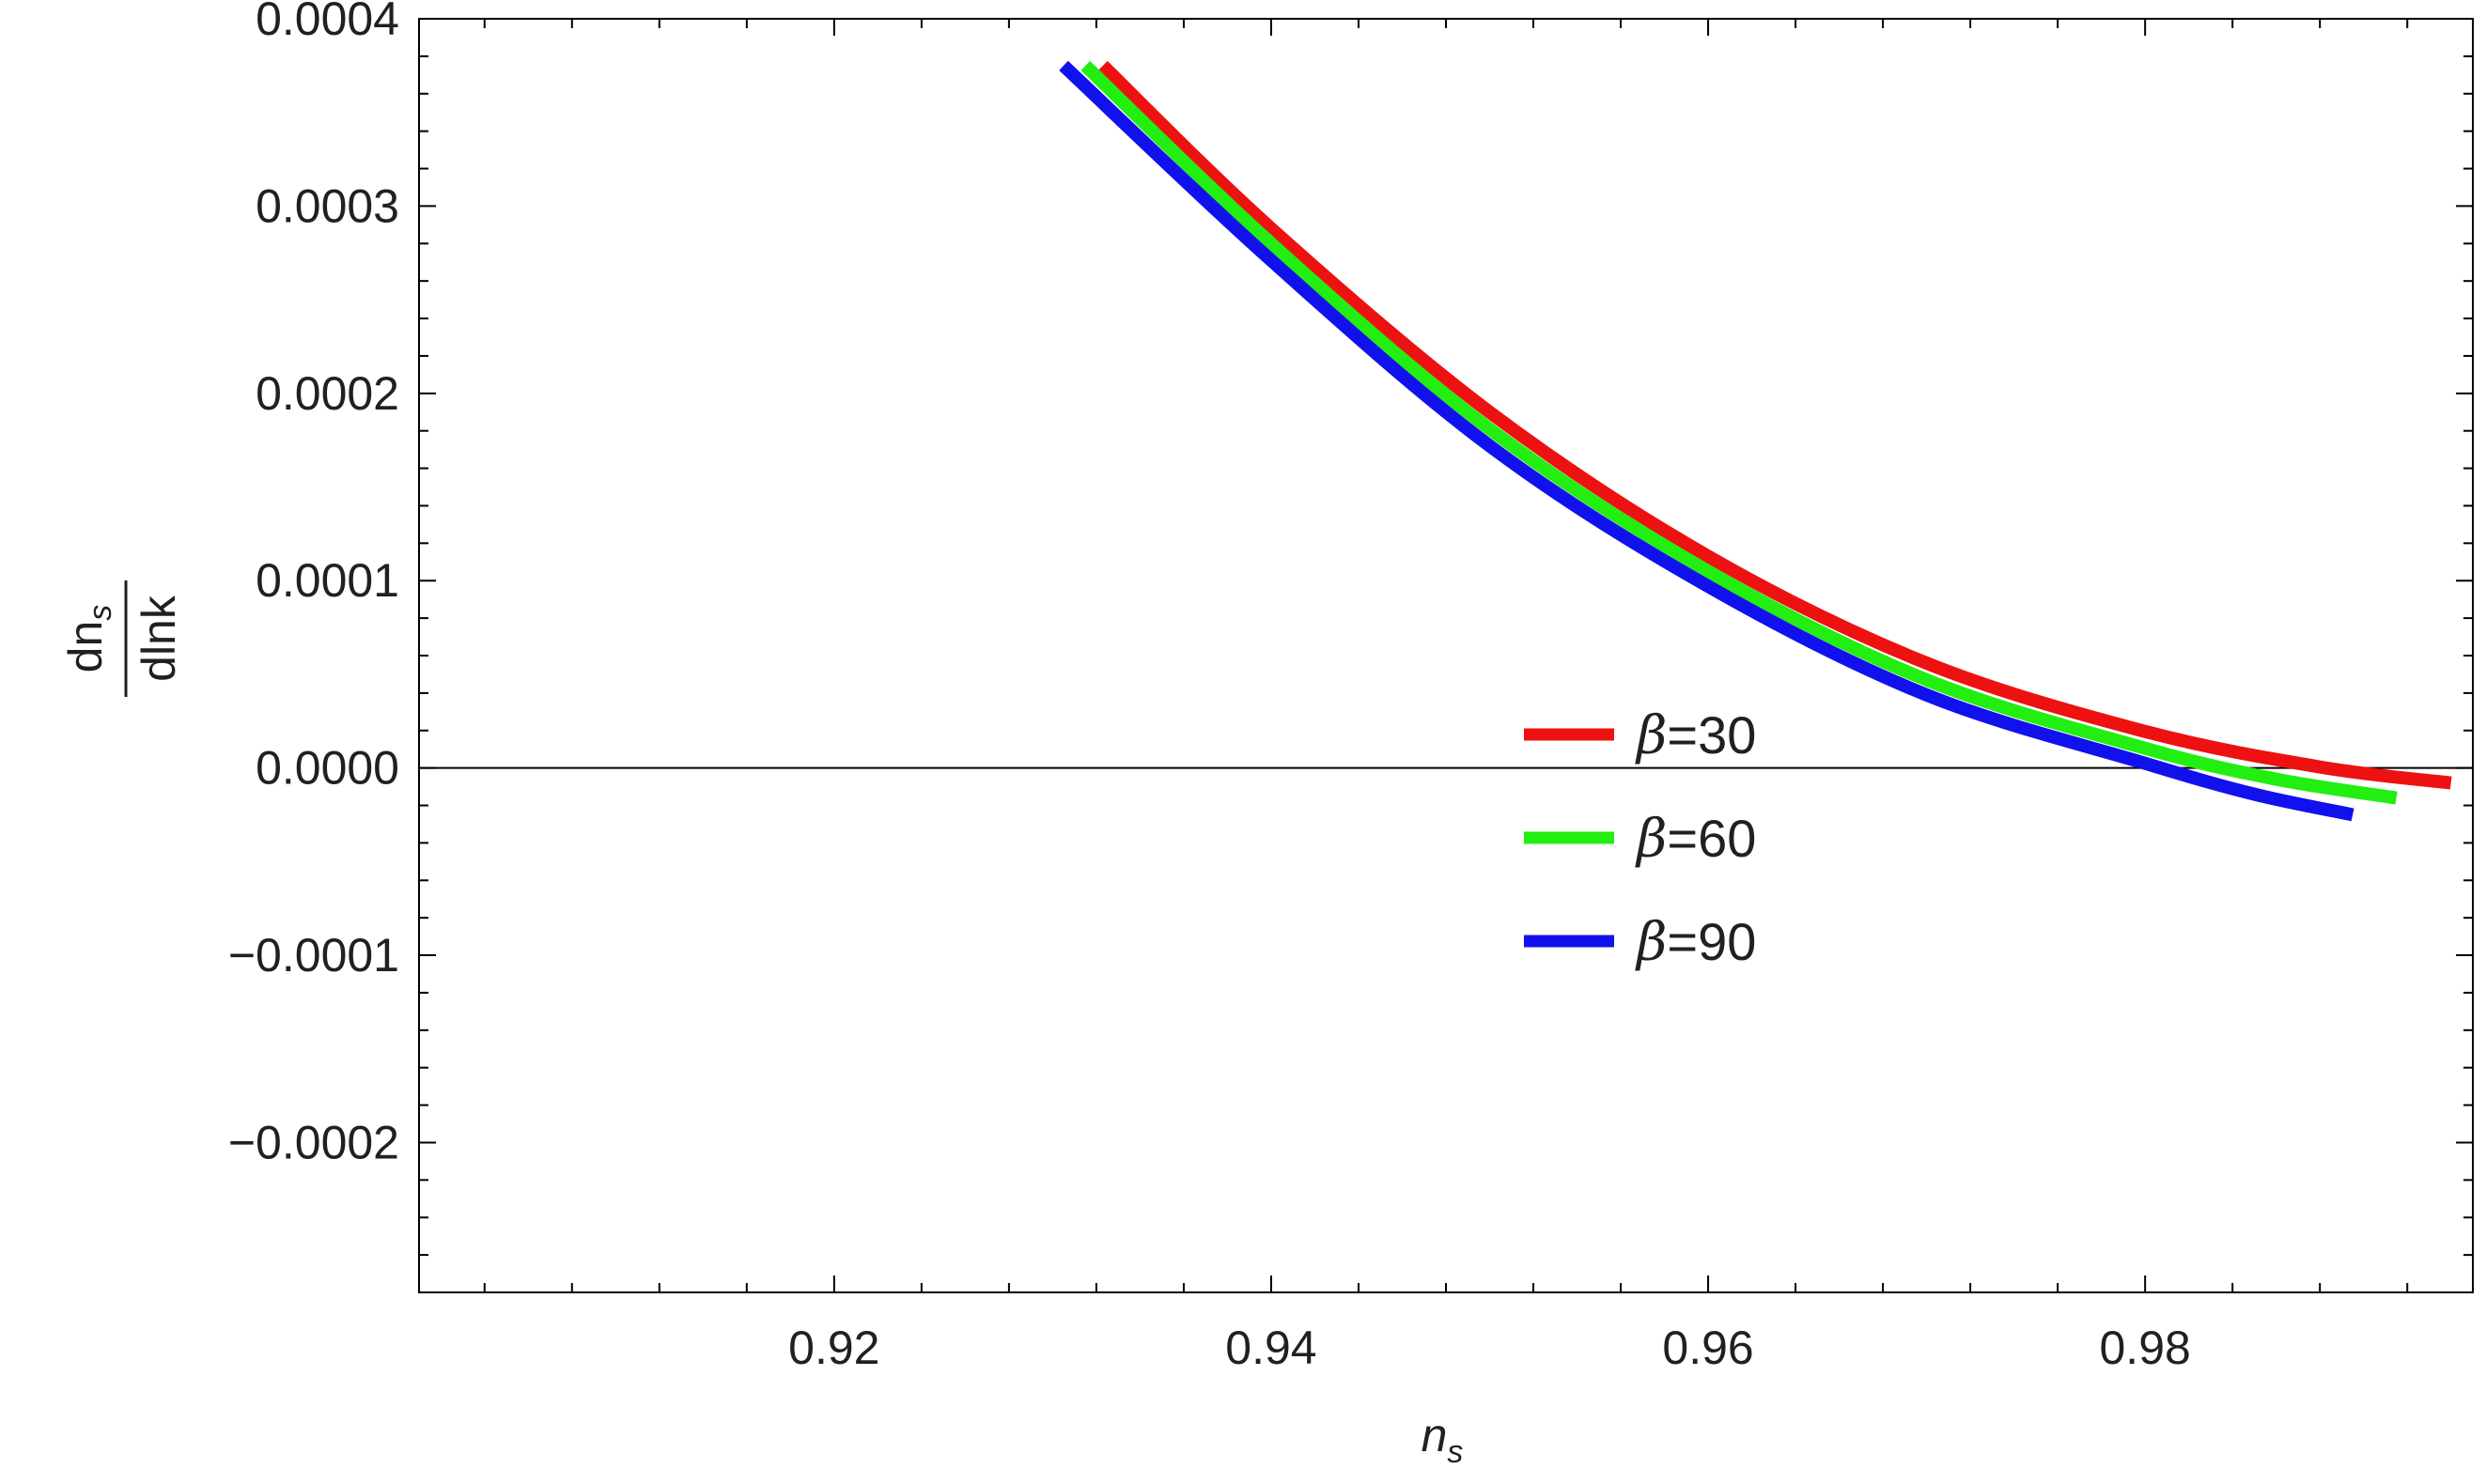 The image size is (2486, 1484). I want to click on y-axis-title-numerator: dns, so click(89, 639).